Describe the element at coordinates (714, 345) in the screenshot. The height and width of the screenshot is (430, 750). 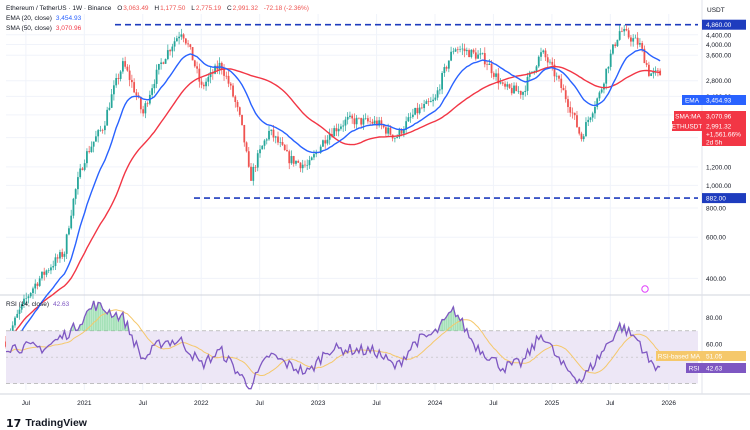
I see `rsi-tick-label: 60.00` at that location.